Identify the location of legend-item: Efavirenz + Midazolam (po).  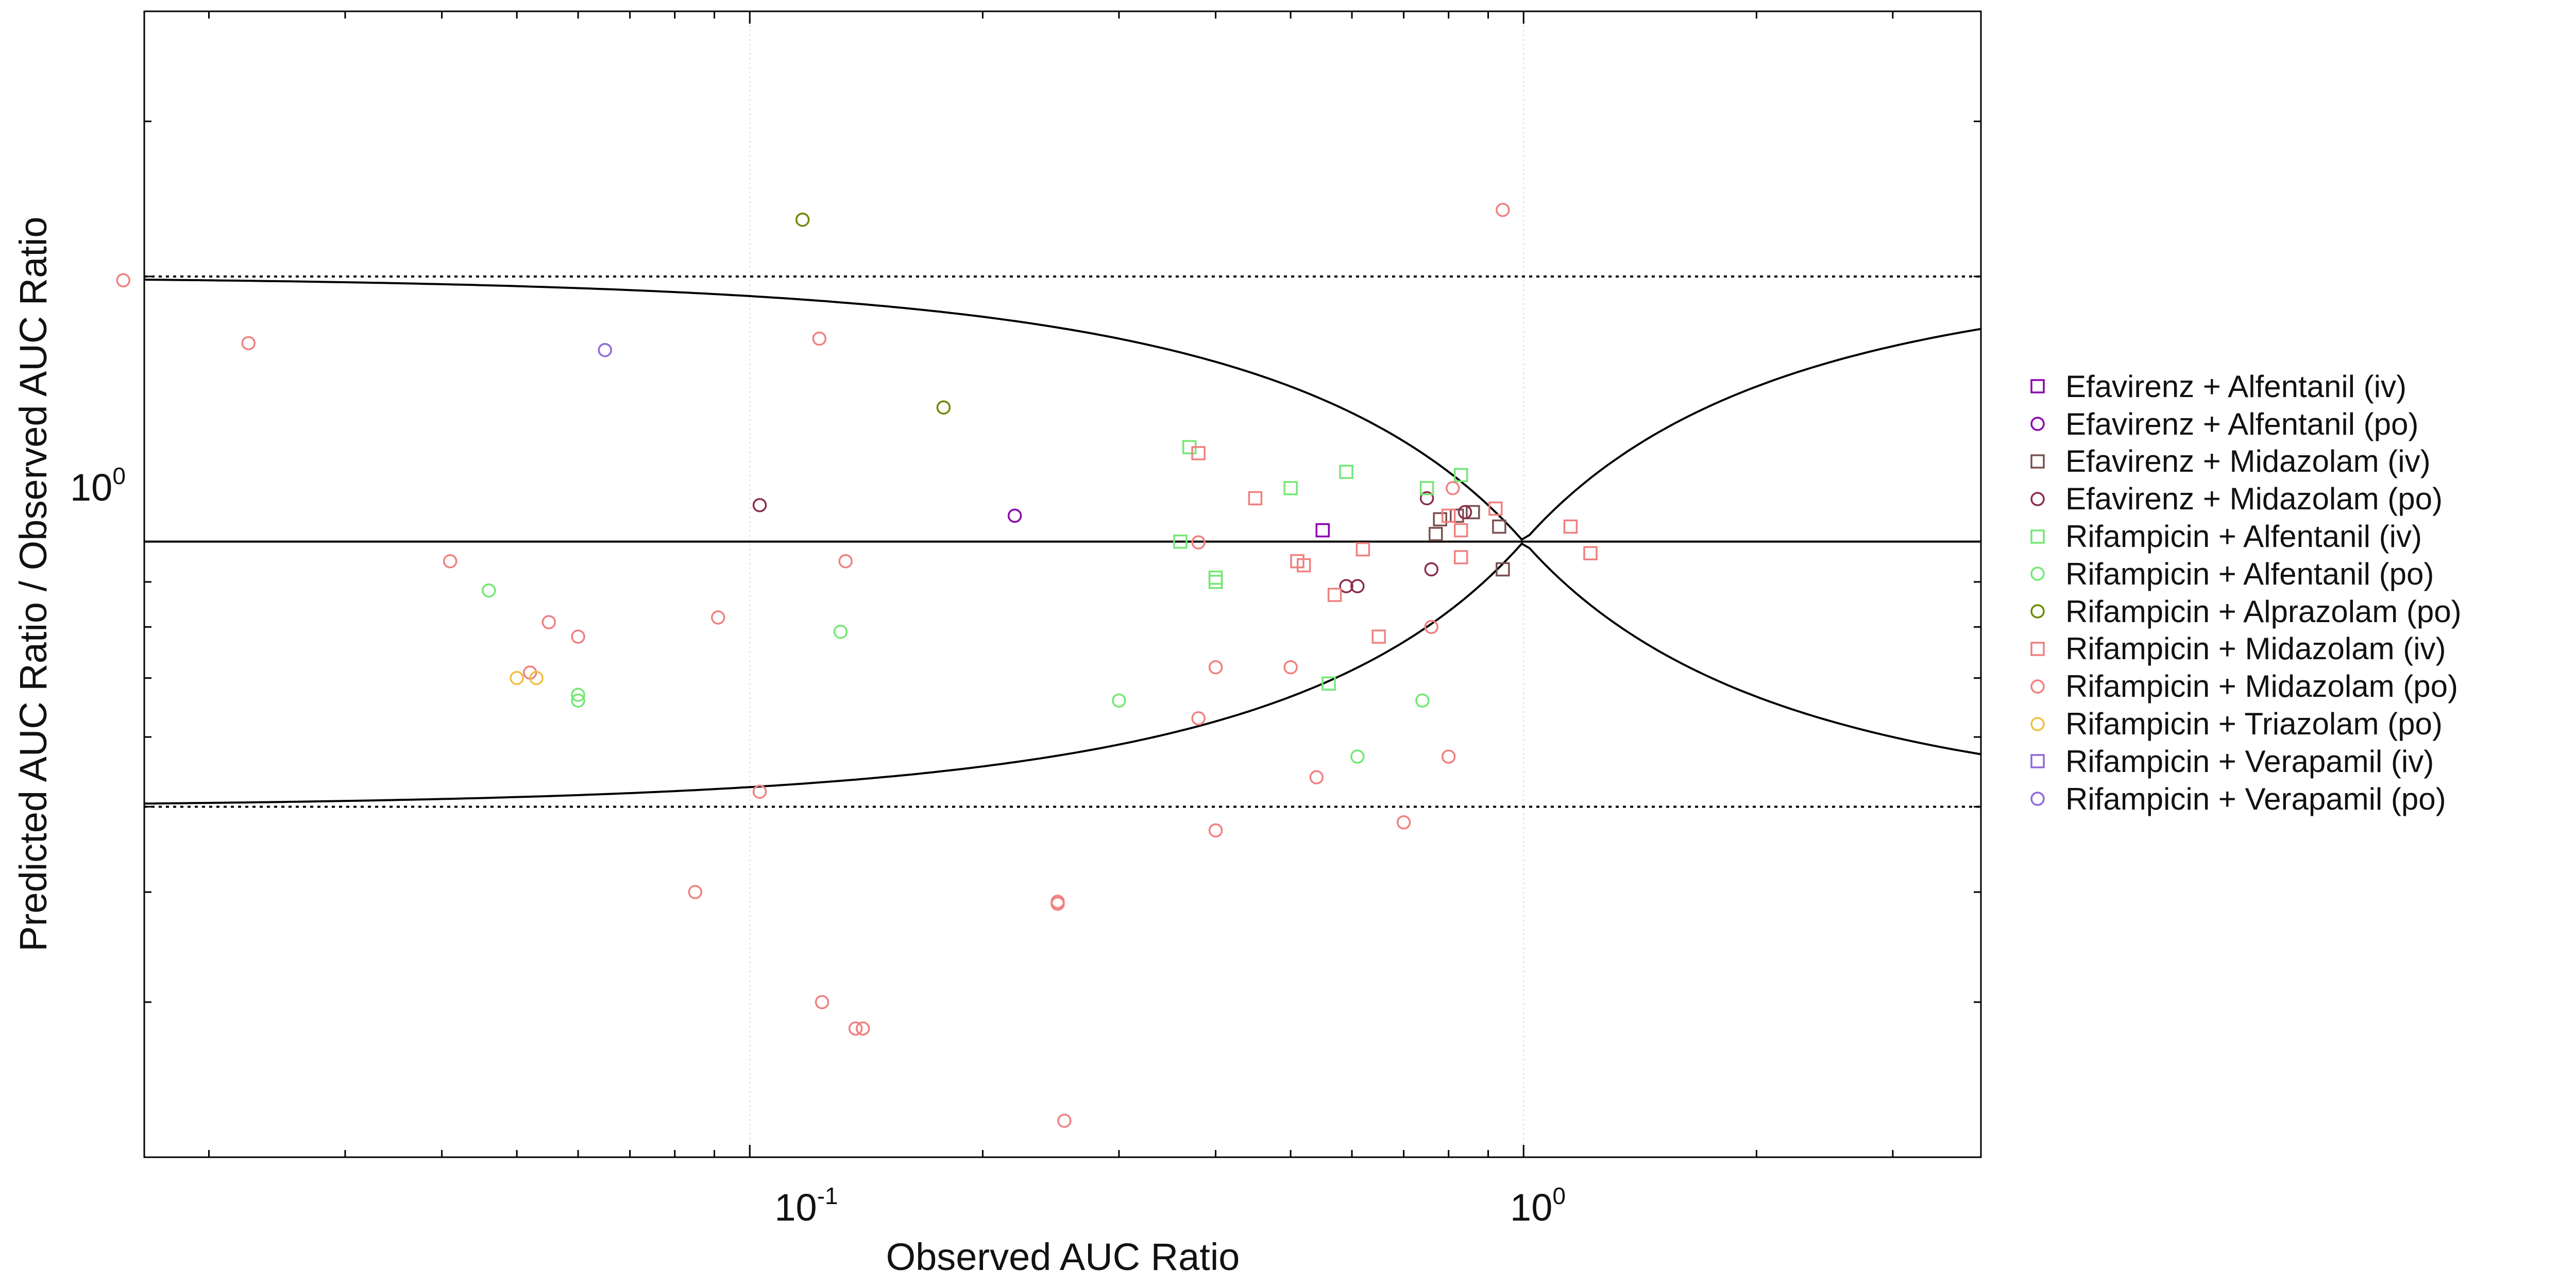
(2244, 499).